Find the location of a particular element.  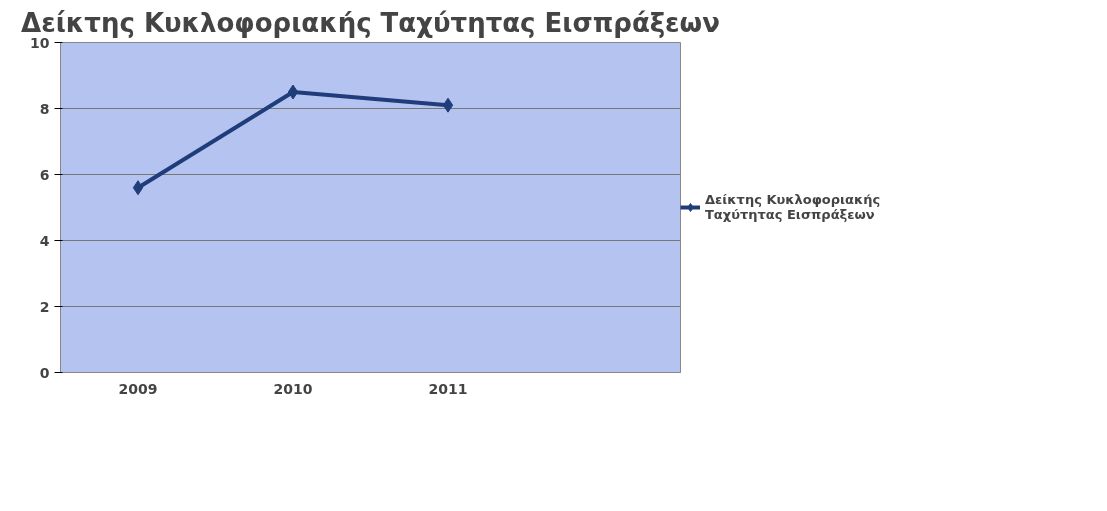

y-tick-label: 8 is located at coordinates (44, 108).